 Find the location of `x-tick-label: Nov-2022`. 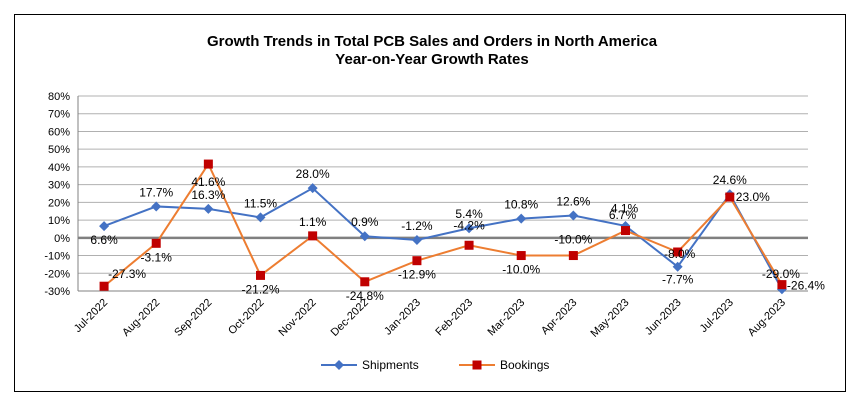

x-tick-label: Nov-2022 is located at coordinates (298, 318).